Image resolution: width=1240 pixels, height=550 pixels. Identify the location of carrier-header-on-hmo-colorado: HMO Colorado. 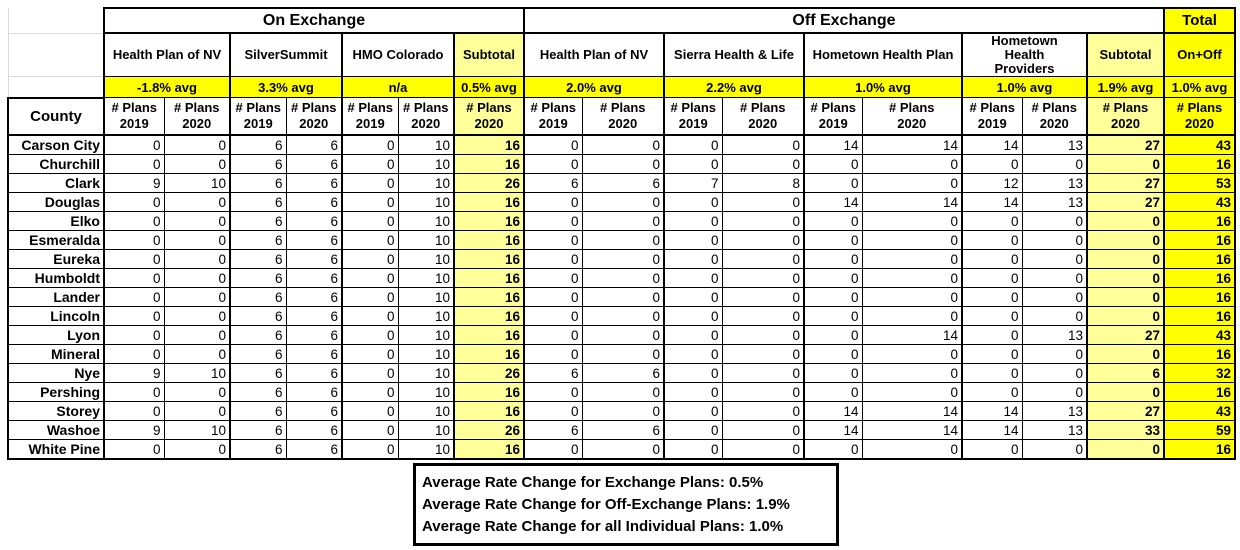
(398, 54).